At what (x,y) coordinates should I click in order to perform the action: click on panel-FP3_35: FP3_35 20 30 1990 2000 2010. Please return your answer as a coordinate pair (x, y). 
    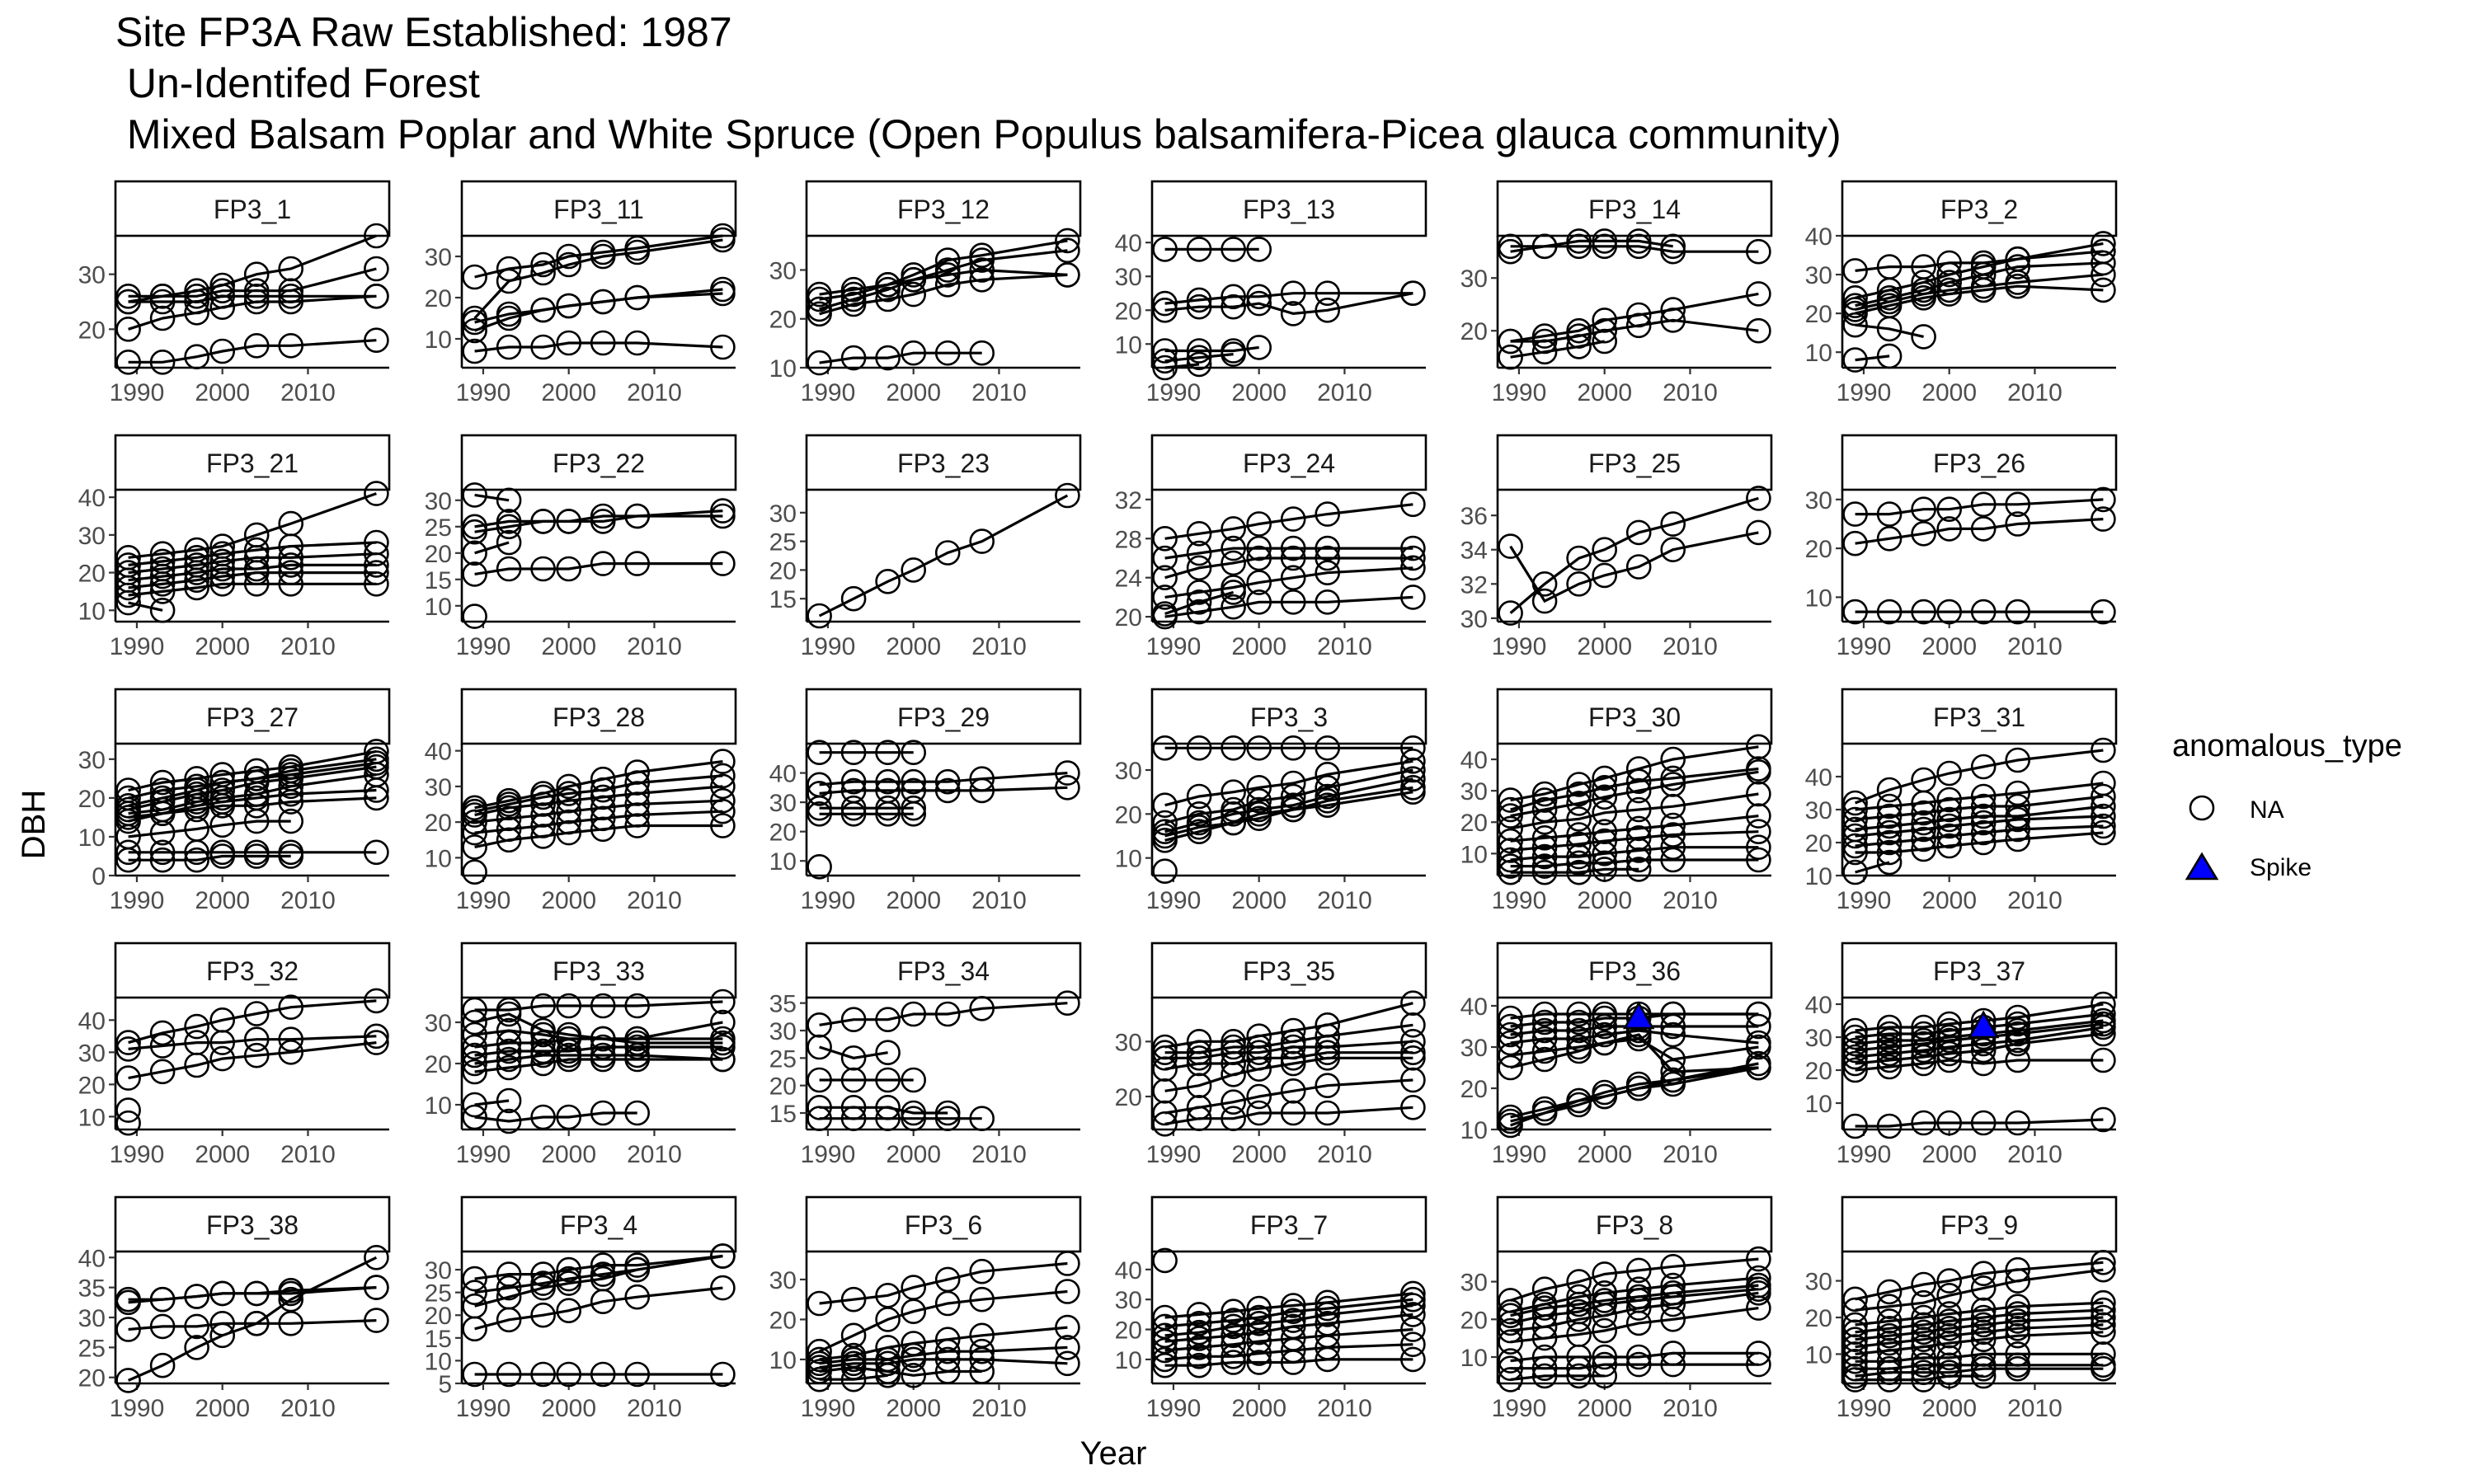
    Looking at the image, I should click on (1271, 1055).